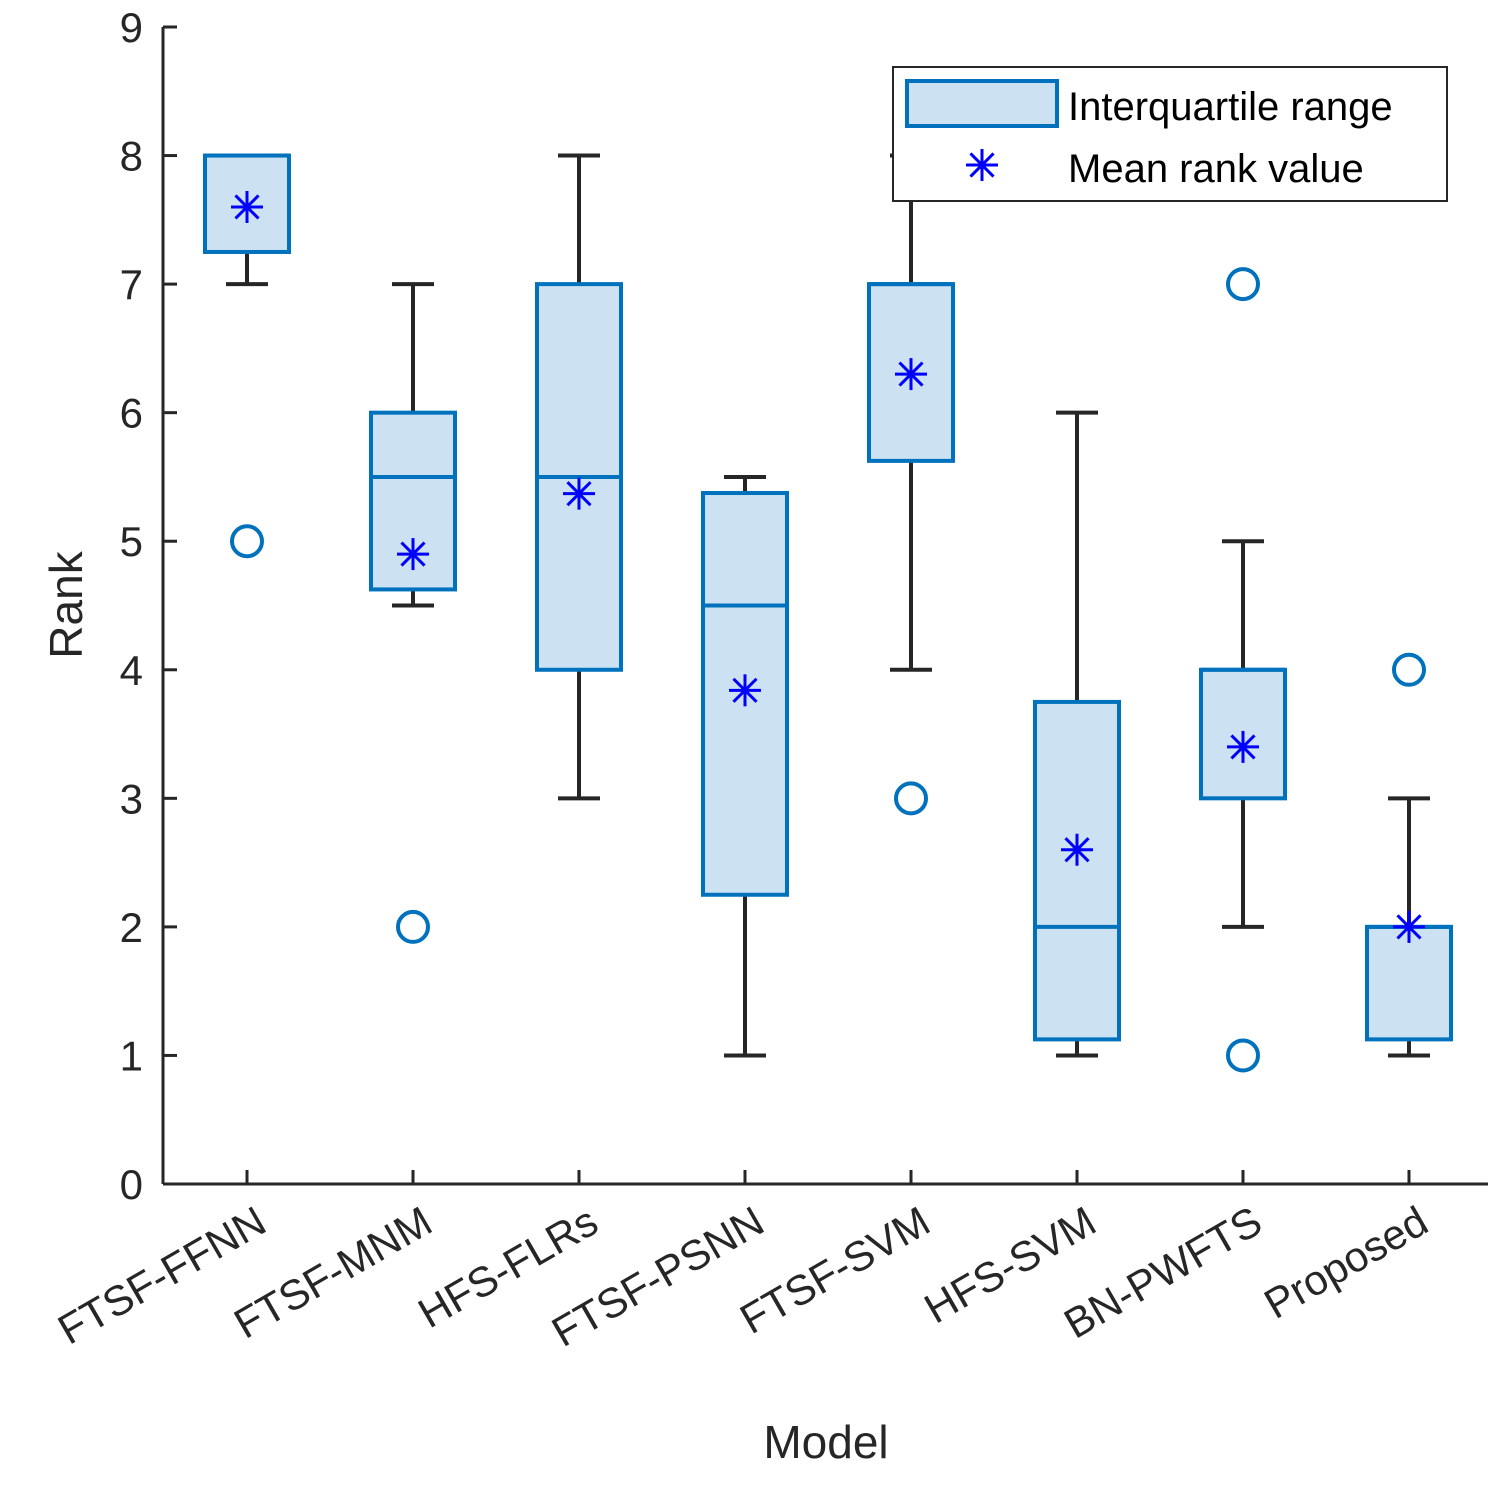  I want to click on legend-mean-marker, so click(982, 165).